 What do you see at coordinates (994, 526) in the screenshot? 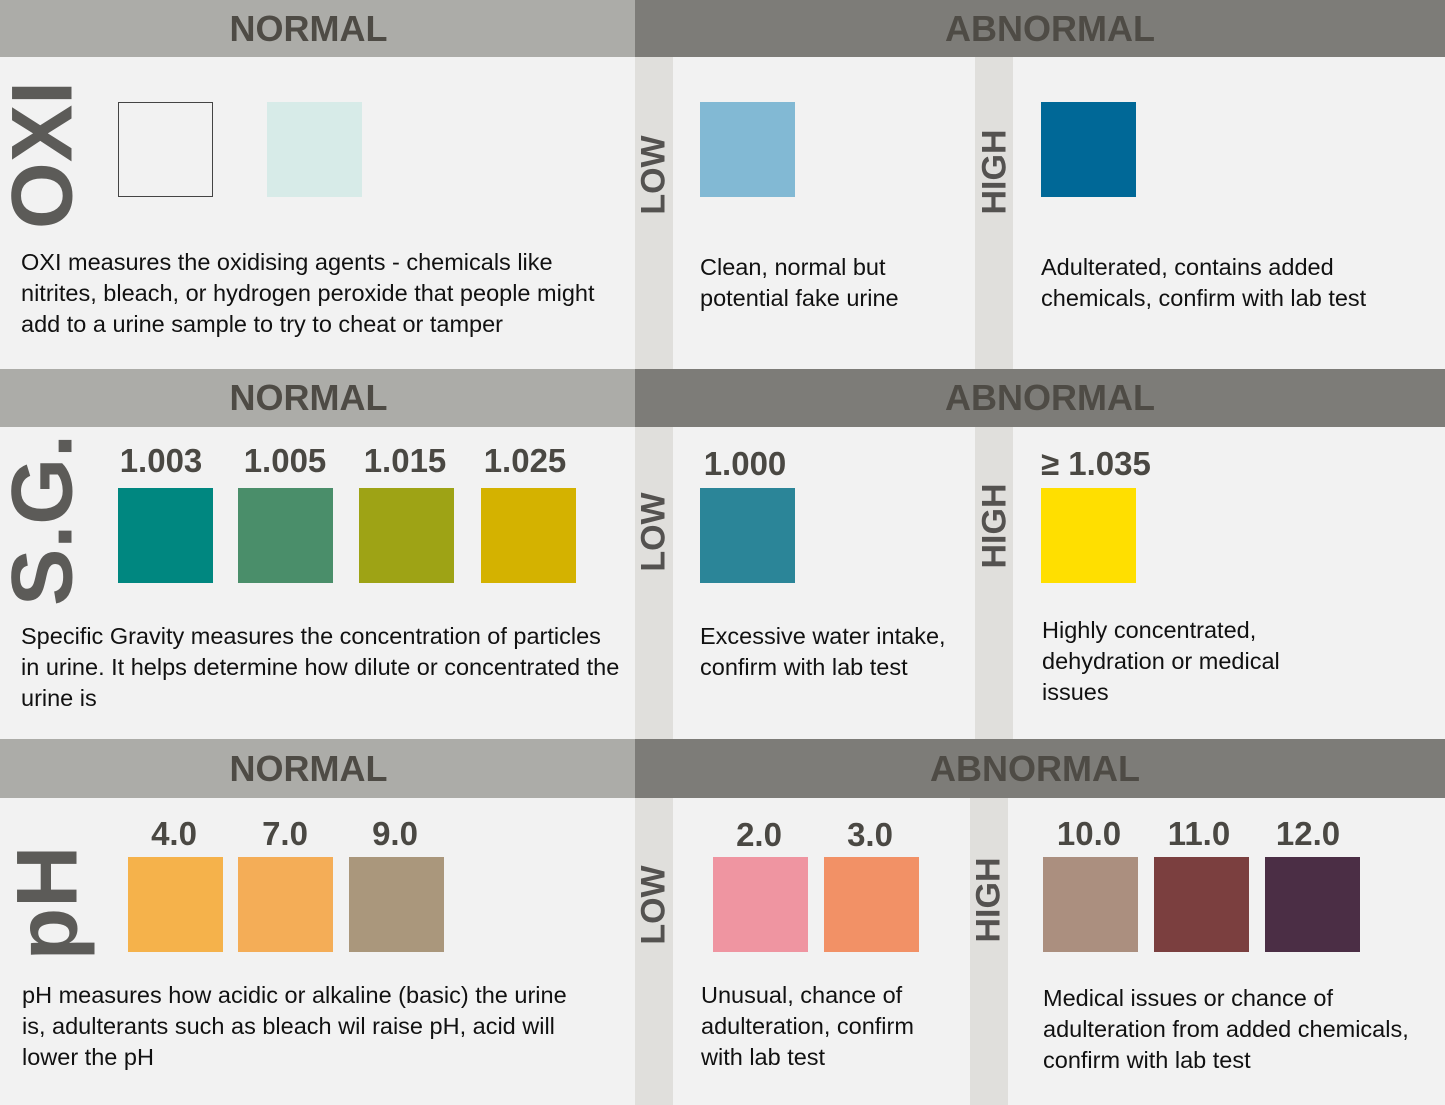
I see `sg-high-label: HIGH` at bounding box center [994, 526].